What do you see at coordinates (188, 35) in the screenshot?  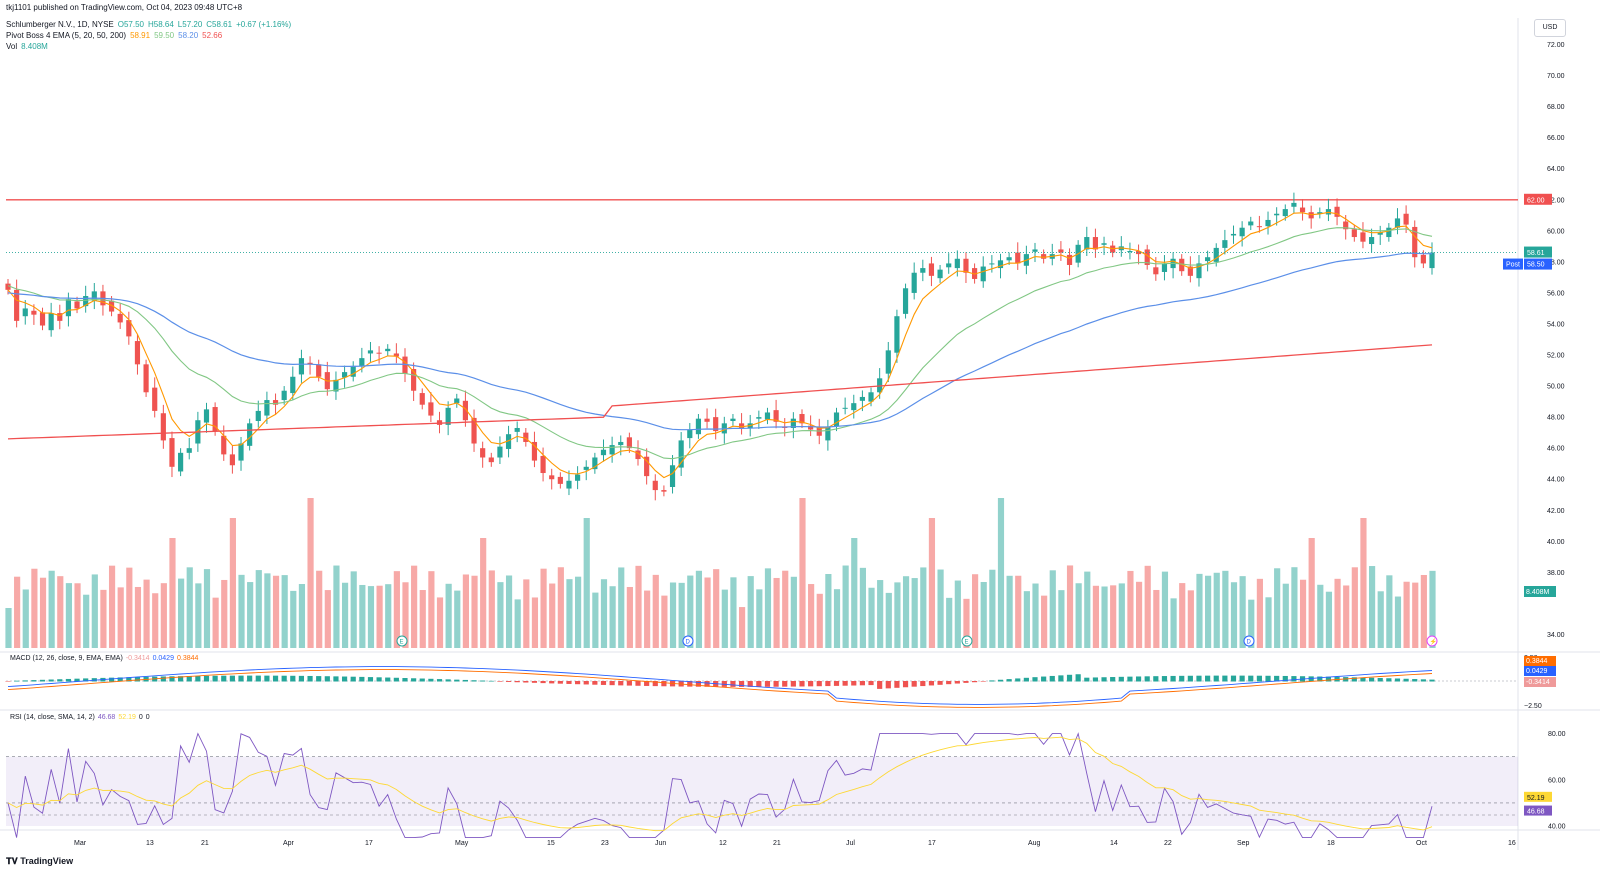 I see `ema50-value: 58.20` at bounding box center [188, 35].